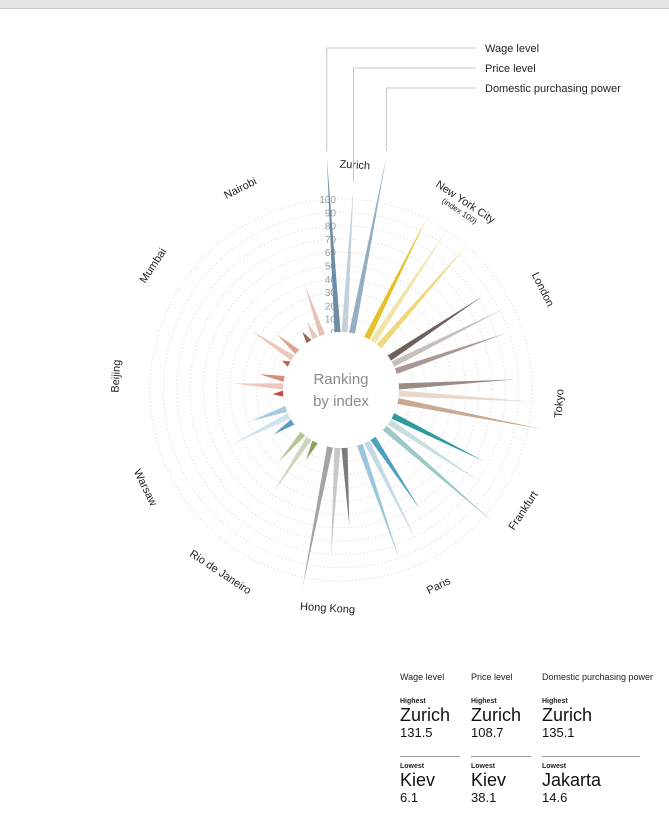 The height and width of the screenshot is (837, 669). Describe the element at coordinates (487, 732) in the screenshot. I see `highest-value-price: 108.7` at that location.